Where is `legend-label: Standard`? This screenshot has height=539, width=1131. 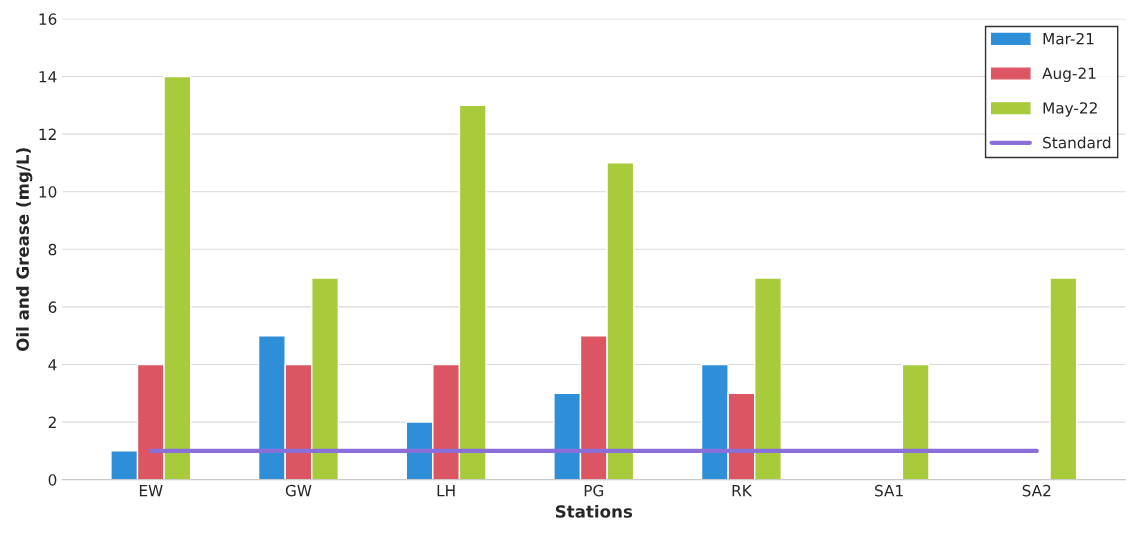
legend-label: Standard is located at coordinates (1077, 142).